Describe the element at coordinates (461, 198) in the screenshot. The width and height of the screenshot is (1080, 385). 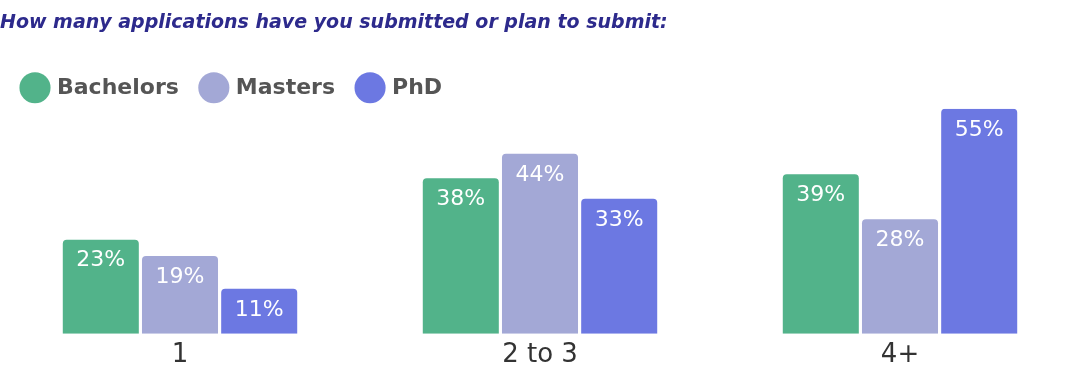
I see `data-label: 38%` at that location.